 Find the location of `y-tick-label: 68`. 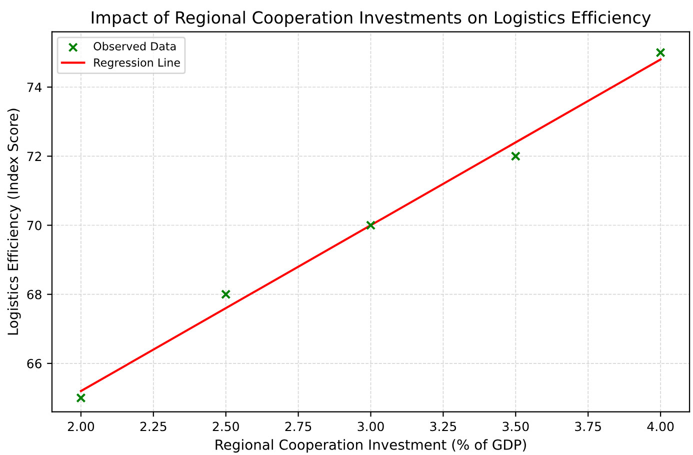

y-tick-label: 68 is located at coordinates (34, 295).